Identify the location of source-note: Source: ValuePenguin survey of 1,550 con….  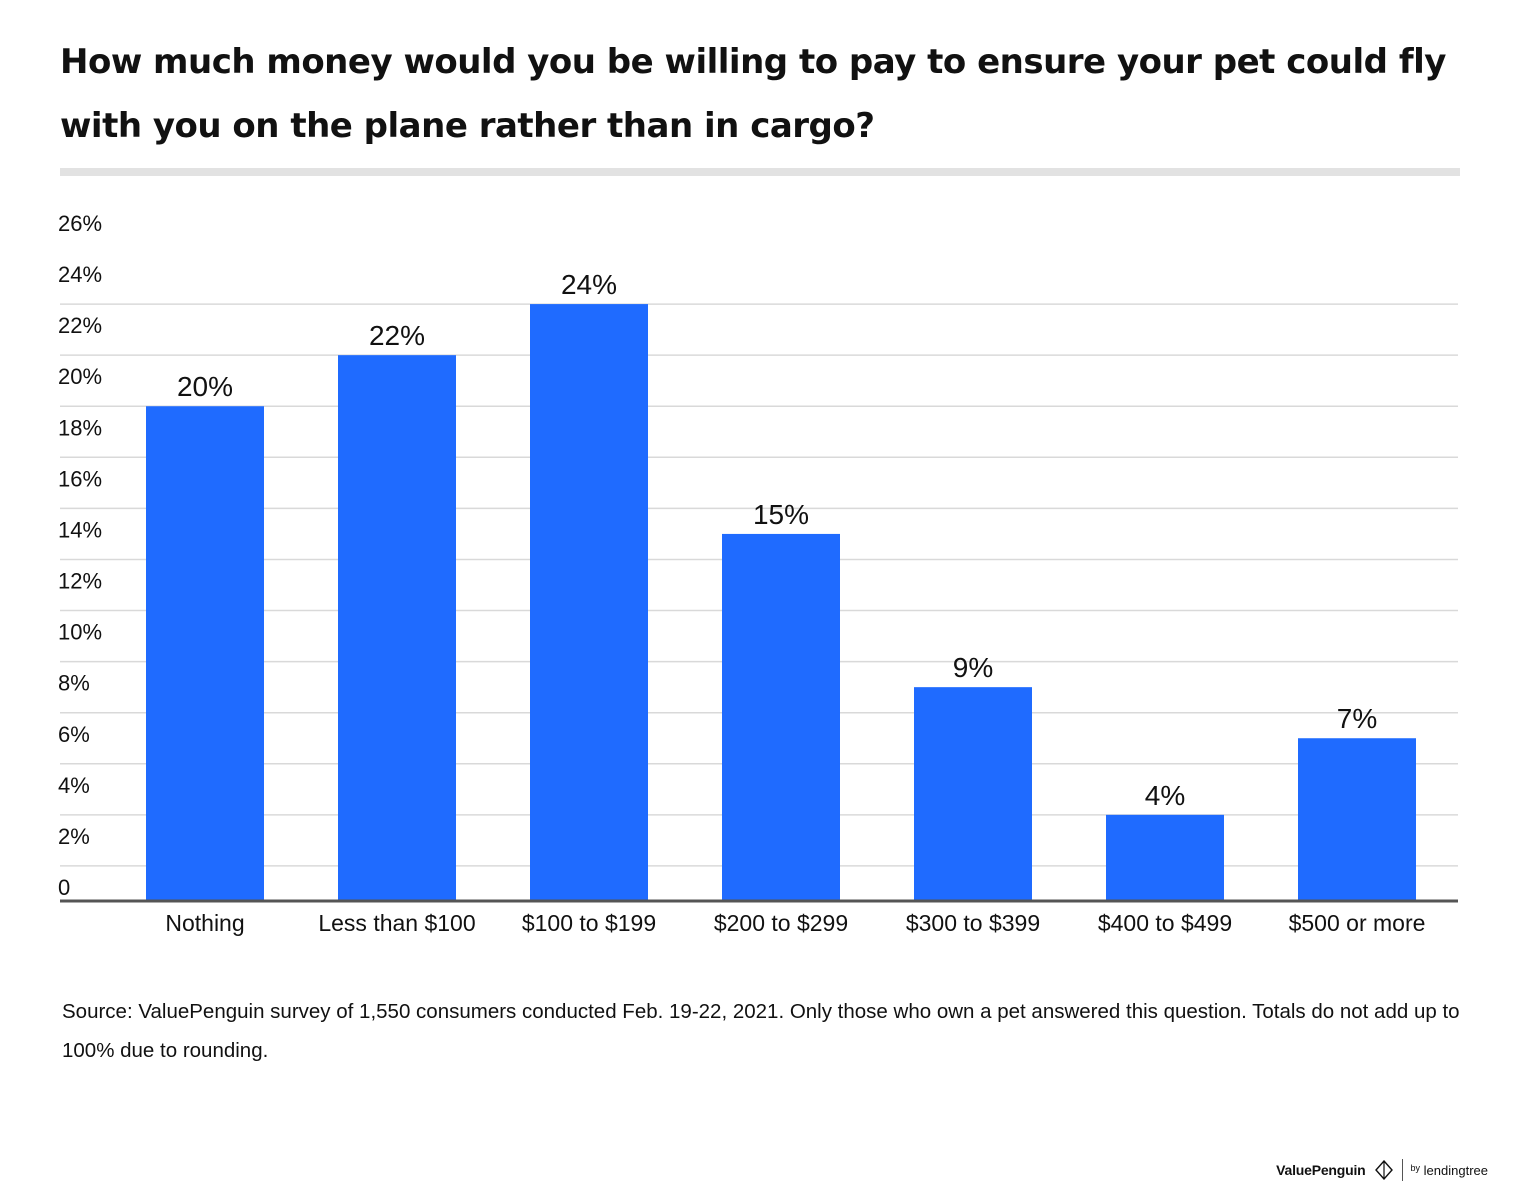
(761, 1031).